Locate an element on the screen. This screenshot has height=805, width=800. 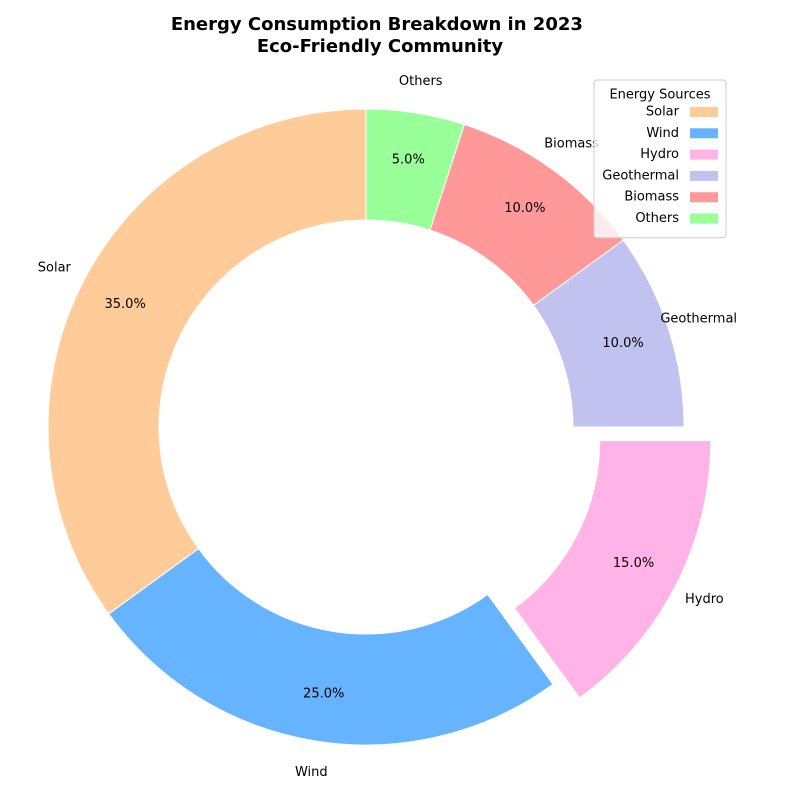
percent-label-biomass: 10.0% is located at coordinates (524, 208).